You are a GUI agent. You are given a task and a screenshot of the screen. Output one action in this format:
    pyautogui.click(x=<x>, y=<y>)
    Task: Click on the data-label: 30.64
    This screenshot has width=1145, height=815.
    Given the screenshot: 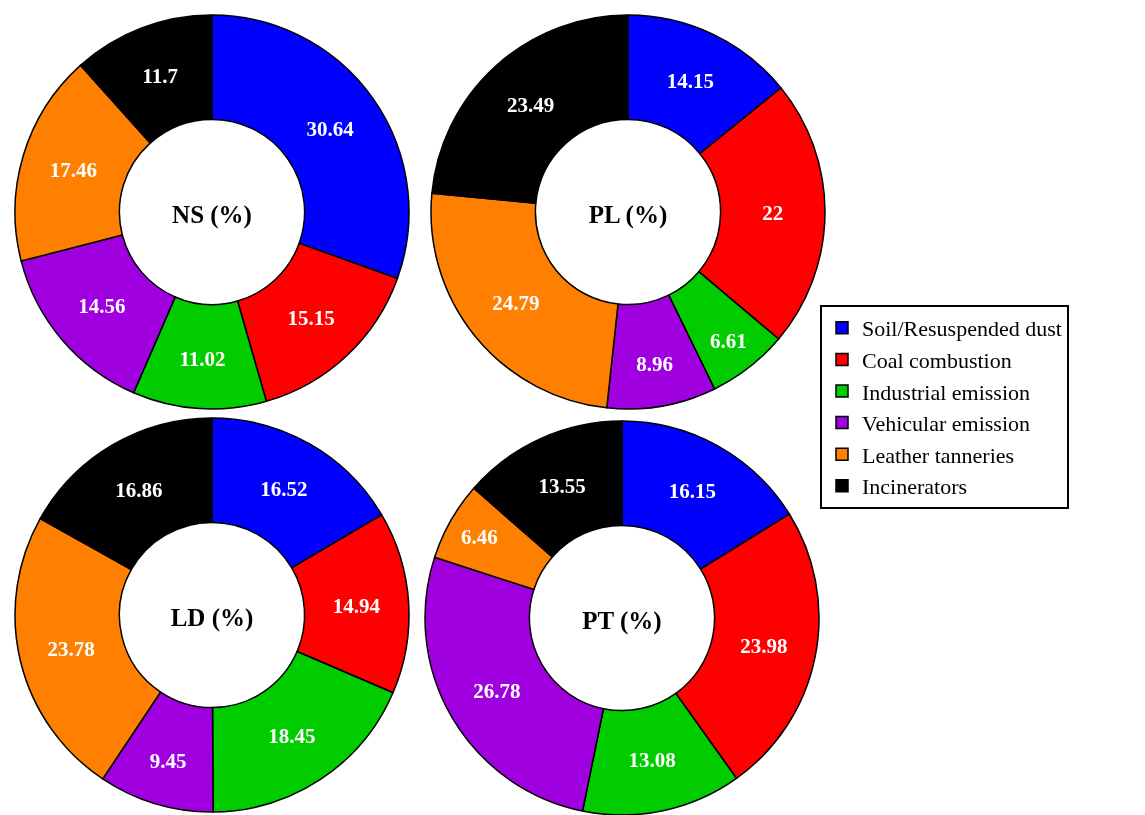 What is the action you would take?
    pyautogui.click(x=330, y=128)
    